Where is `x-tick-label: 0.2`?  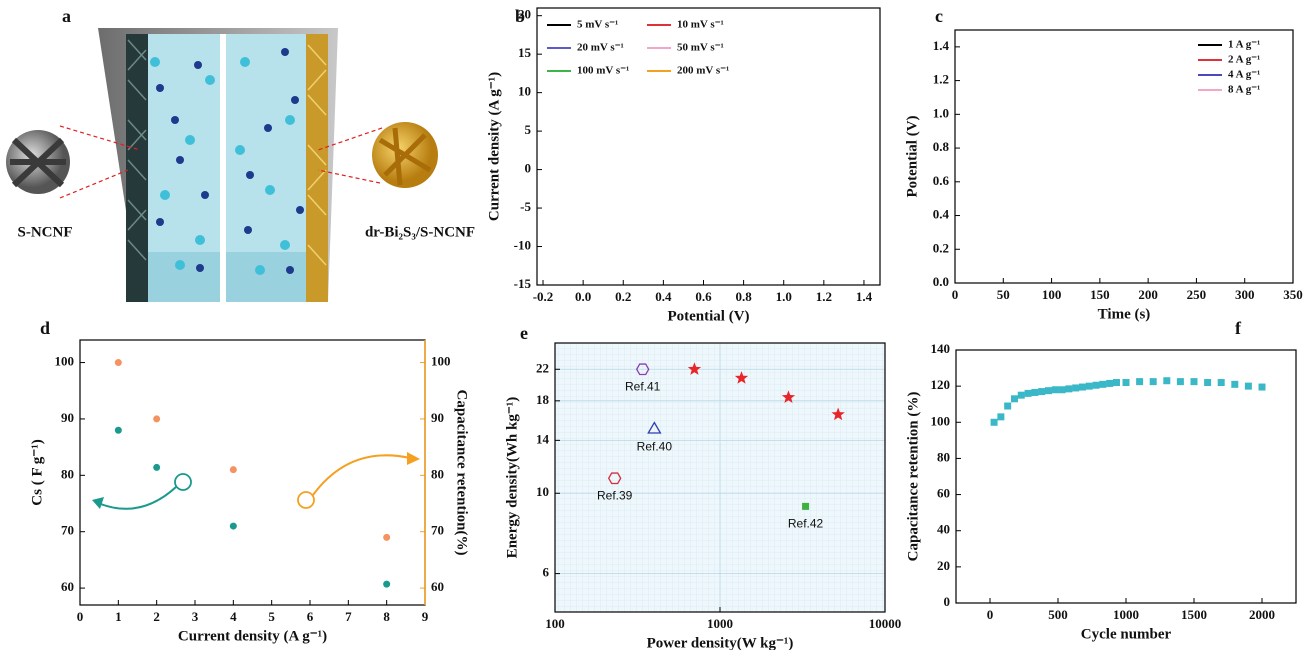 x-tick-label: 0.2 is located at coordinates (623, 296).